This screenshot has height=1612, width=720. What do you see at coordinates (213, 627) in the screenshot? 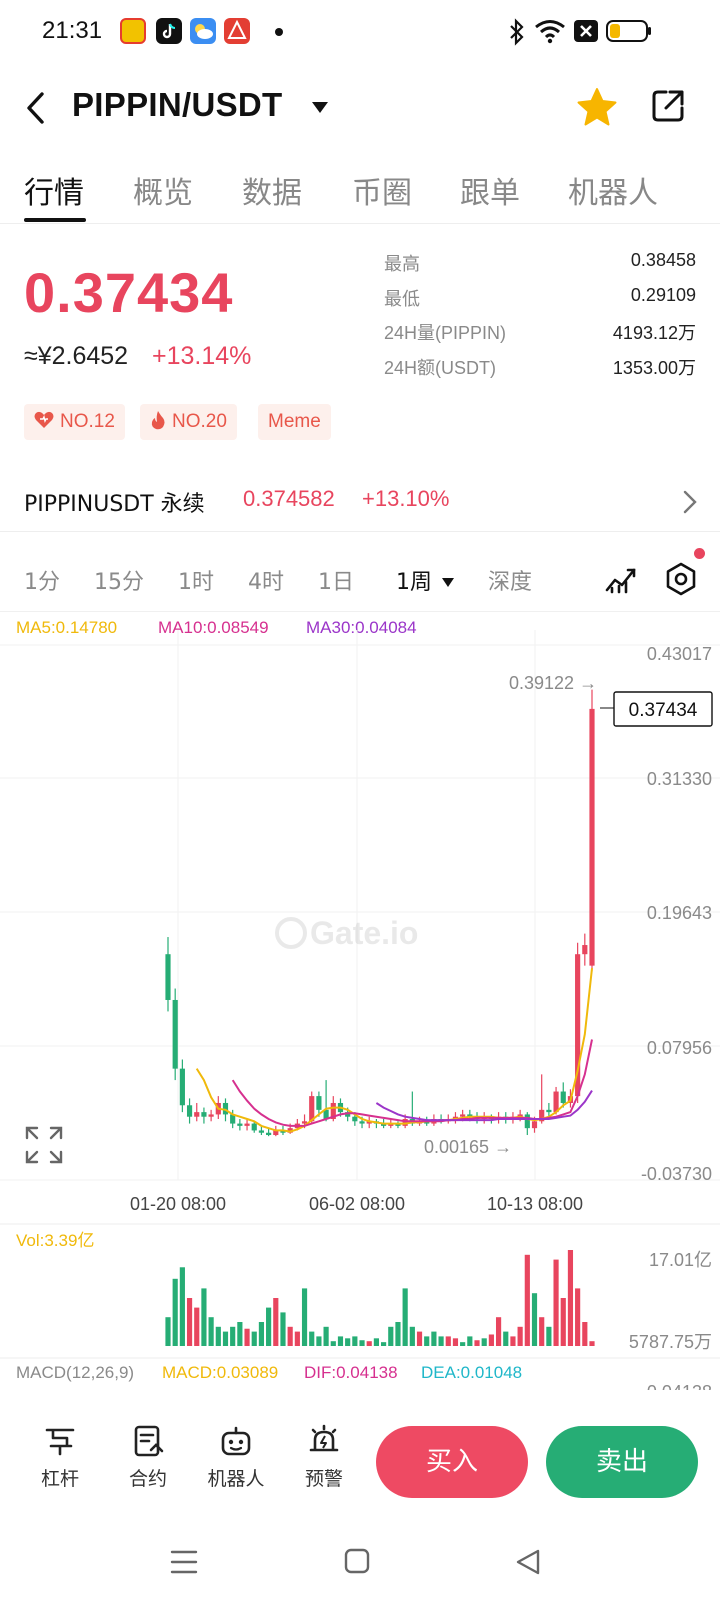
I see `ma10-value: MA10:0.08549` at bounding box center [213, 627].